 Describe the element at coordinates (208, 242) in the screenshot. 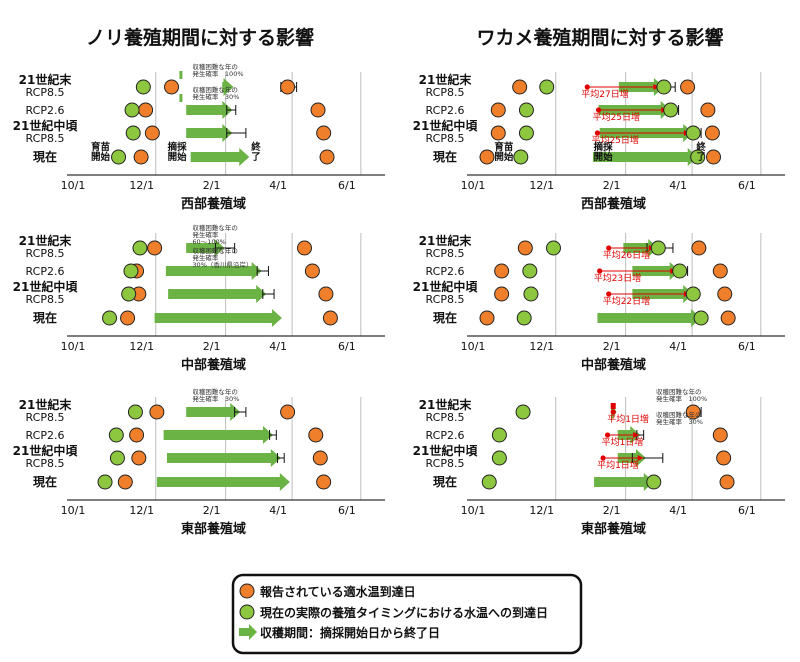

I see `note-text: 60～100%` at that location.